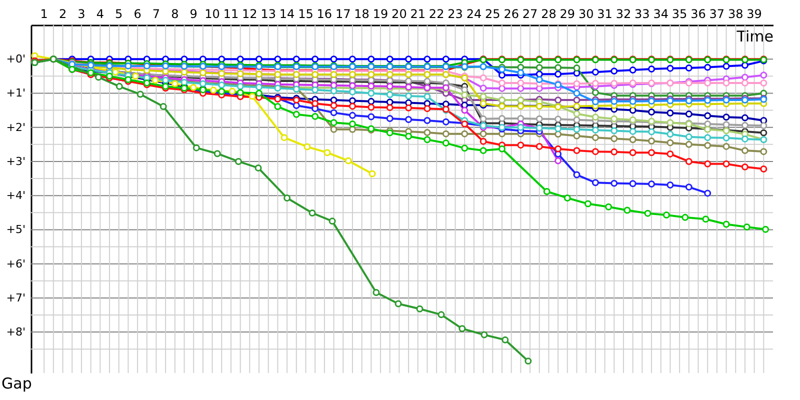 The image size is (800, 400). I want to click on x-tick-label: 35, so click(680, 14).